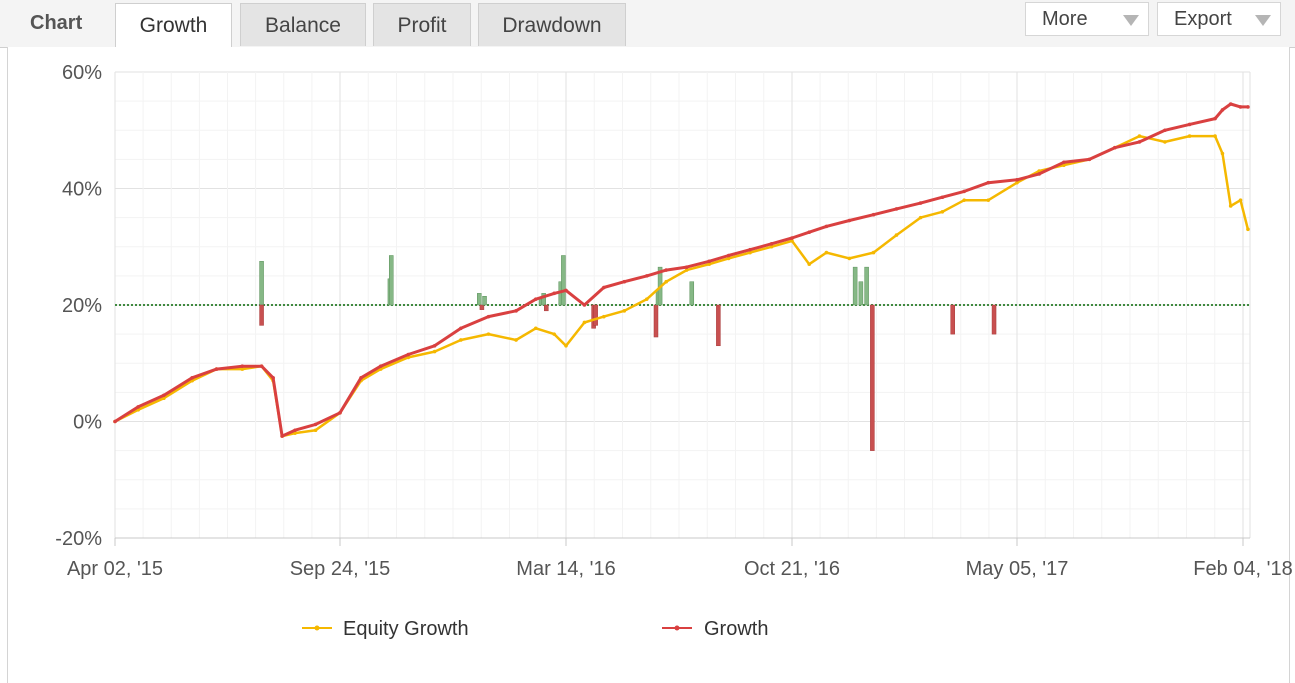  What do you see at coordinates (82, 73) in the screenshot?
I see `y-tick-label: 60%` at bounding box center [82, 73].